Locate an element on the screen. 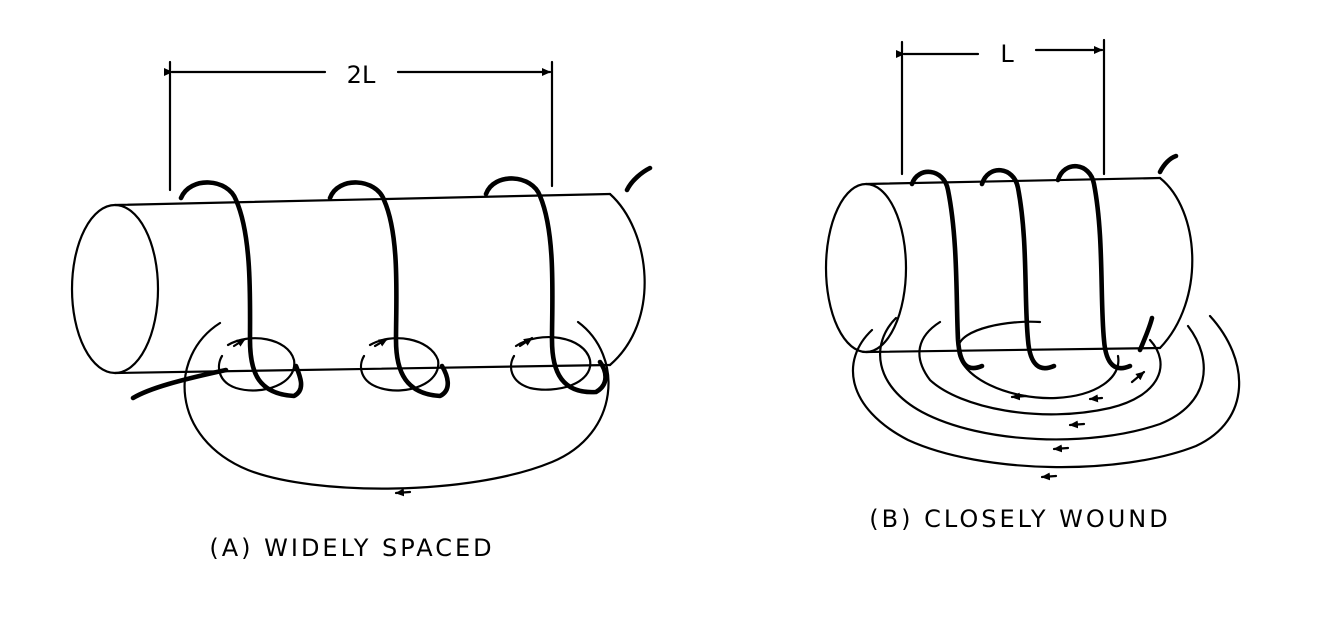  panel-b-caption: (B) CLOSELY WOUND is located at coordinates (1019, 519).